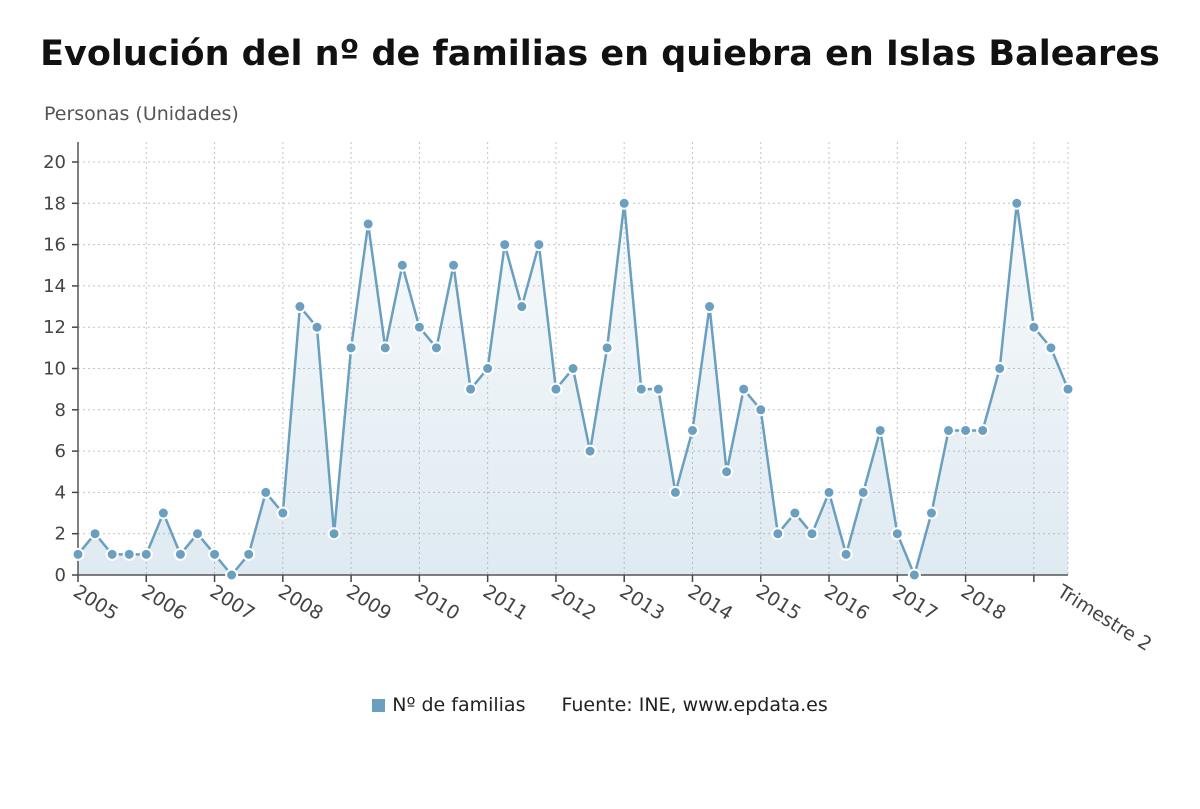  I want to click on x-tick-label: 2017, so click(915, 603).